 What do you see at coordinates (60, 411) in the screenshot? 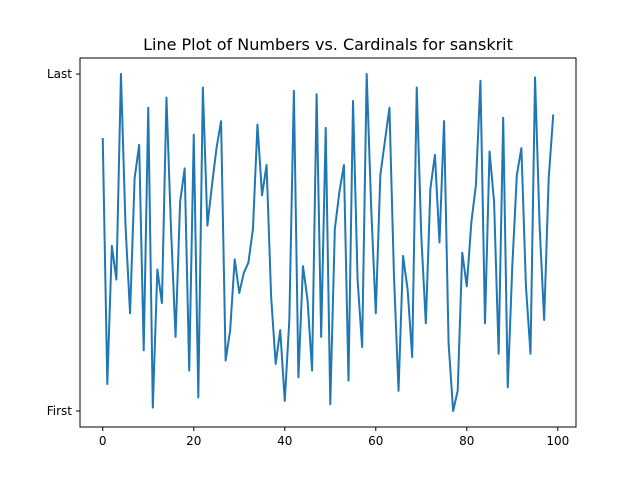
I see `y-tick-label: First` at bounding box center [60, 411].